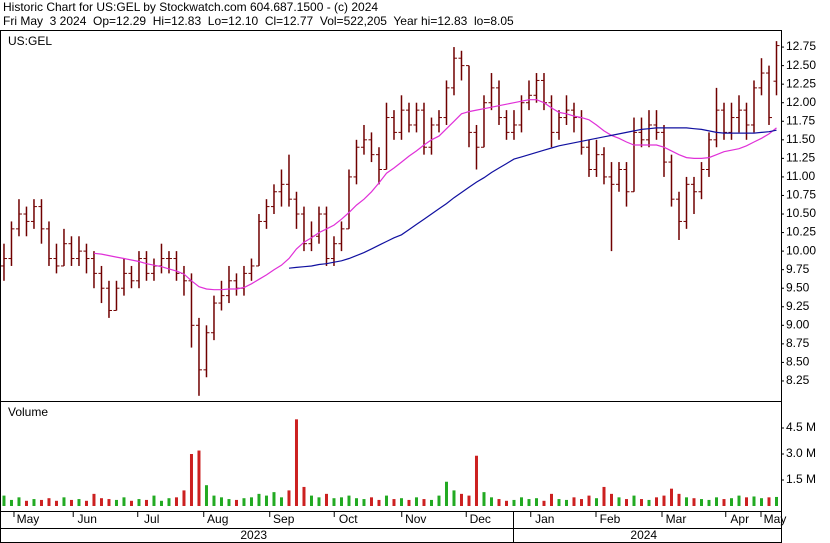 The height and width of the screenshot is (543, 830). I want to click on y-tick-label: 10.75, so click(801, 195).